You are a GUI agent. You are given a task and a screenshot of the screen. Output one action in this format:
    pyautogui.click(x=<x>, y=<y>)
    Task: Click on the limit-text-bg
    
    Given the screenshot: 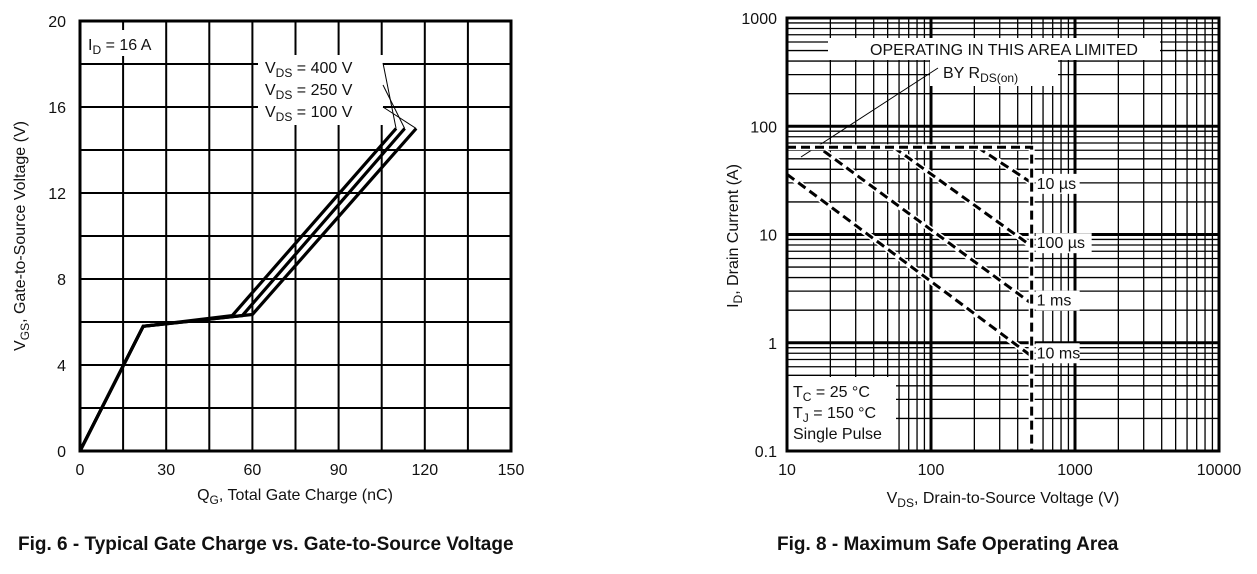 What is the action you would take?
    pyautogui.click(x=994, y=49)
    